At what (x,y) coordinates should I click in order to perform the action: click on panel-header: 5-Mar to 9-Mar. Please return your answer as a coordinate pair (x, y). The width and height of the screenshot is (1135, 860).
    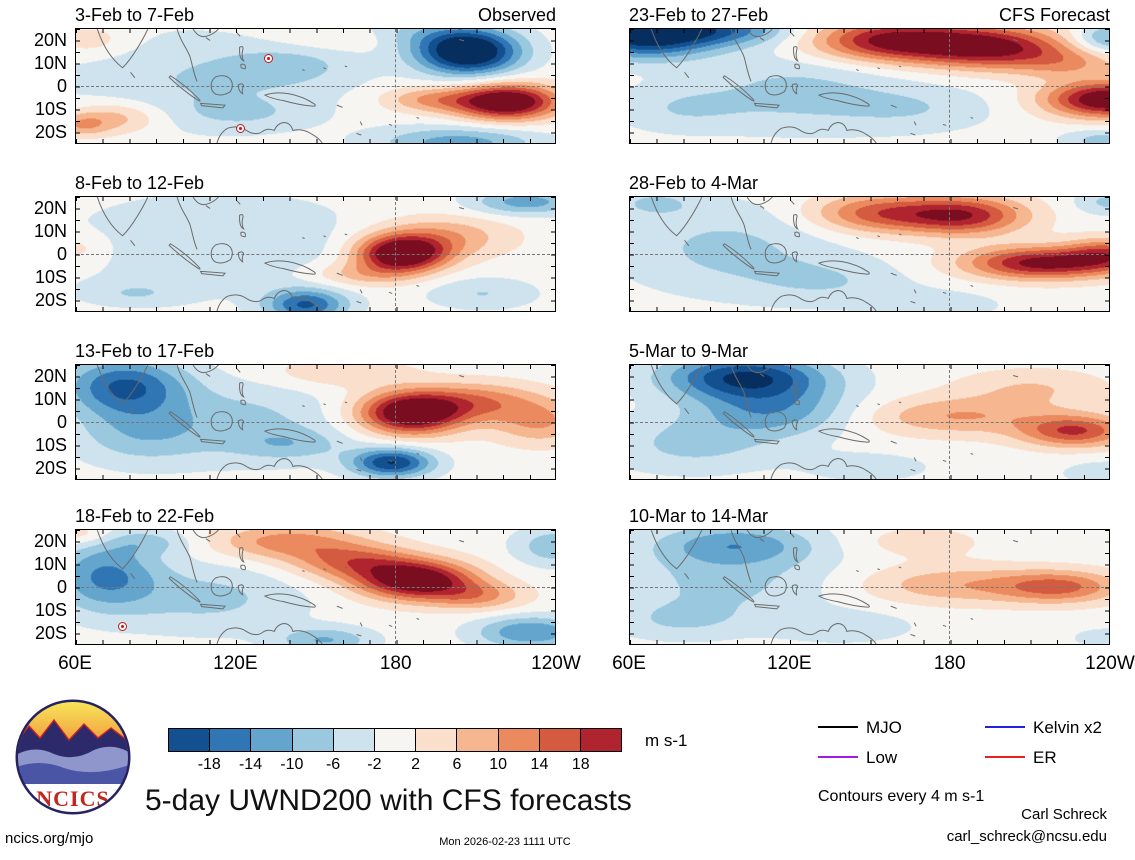
    Looking at the image, I should click on (869, 351).